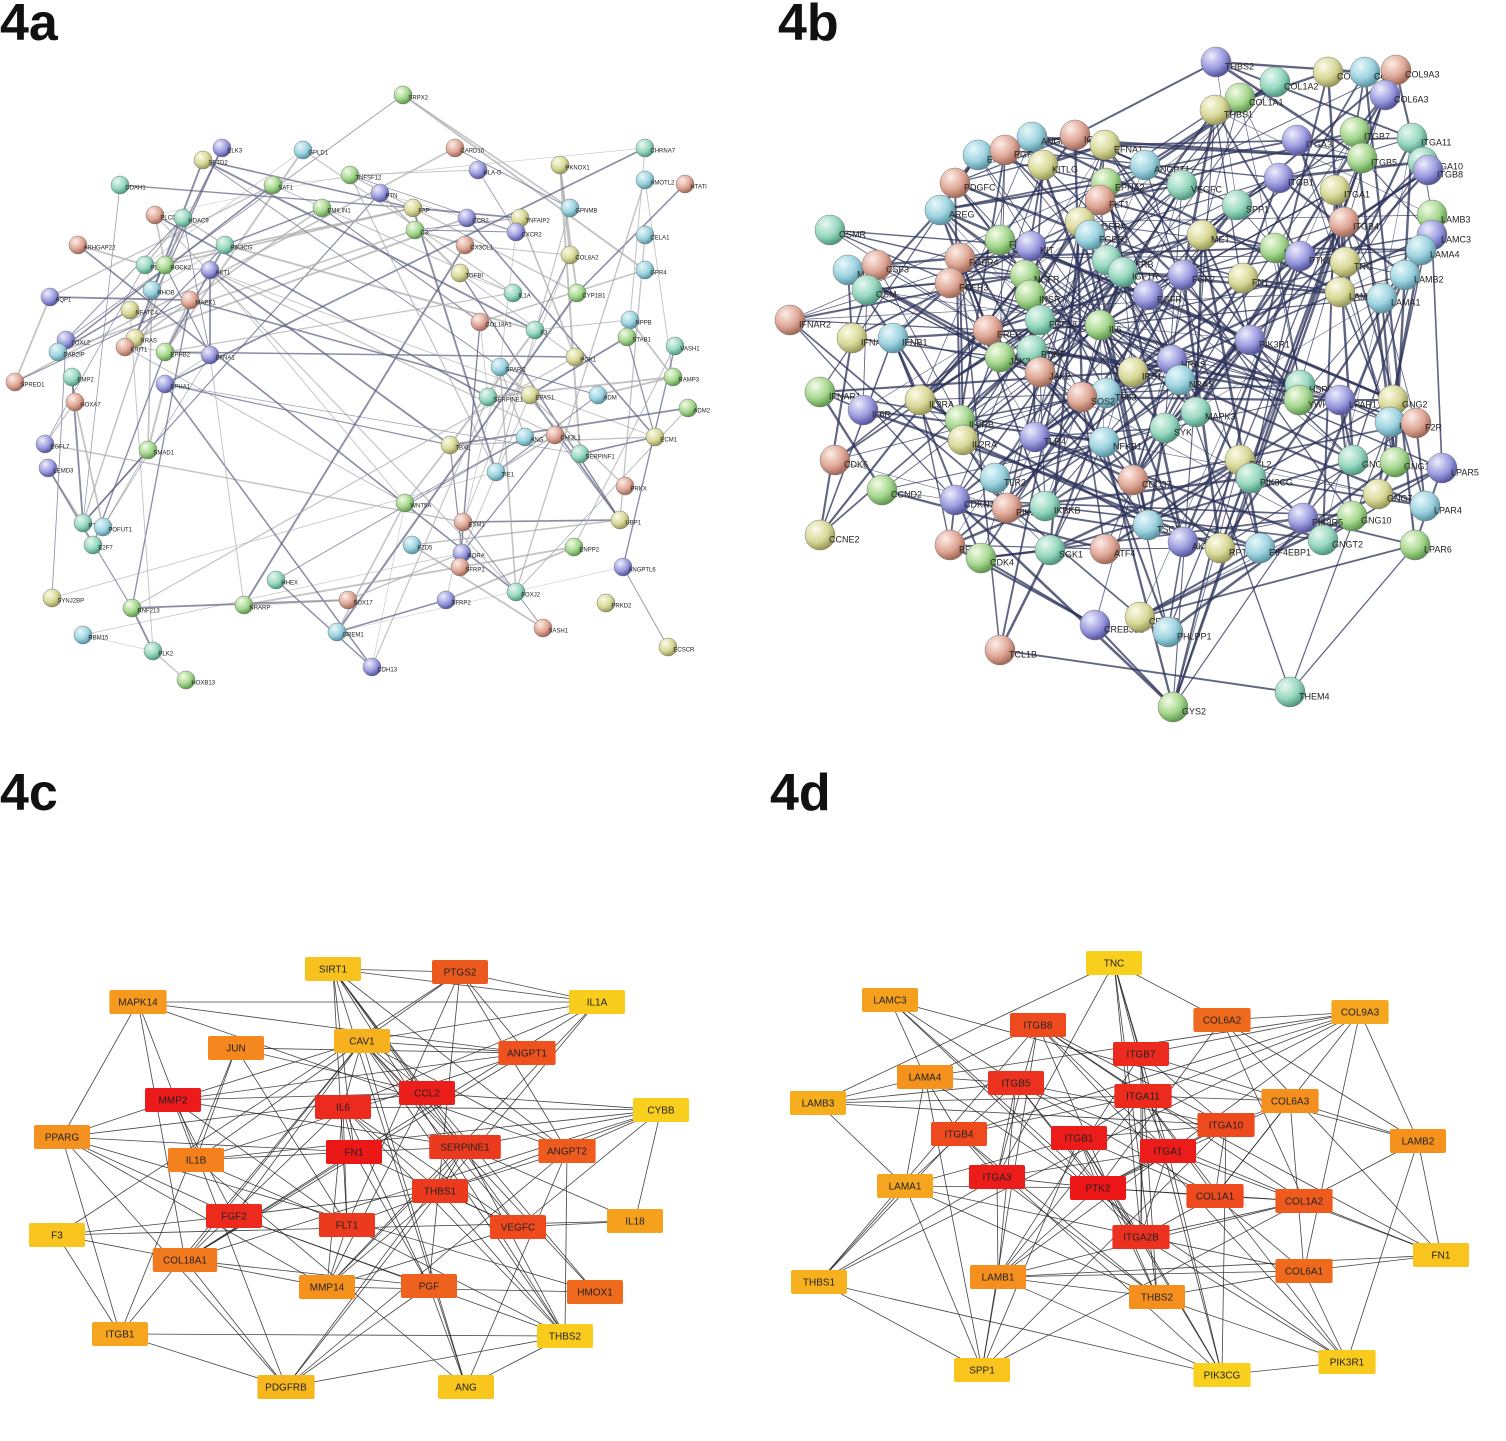  I want to click on node-label: CDK6, so click(856, 465).